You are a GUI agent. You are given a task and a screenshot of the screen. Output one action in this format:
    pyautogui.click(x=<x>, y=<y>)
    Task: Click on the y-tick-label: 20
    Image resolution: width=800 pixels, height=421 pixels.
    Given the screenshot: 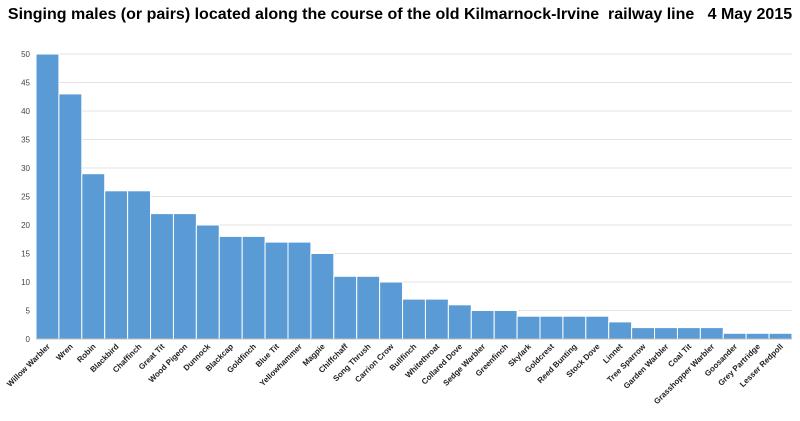 What is the action you would take?
    pyautogui.click(x=25, y=225)
    